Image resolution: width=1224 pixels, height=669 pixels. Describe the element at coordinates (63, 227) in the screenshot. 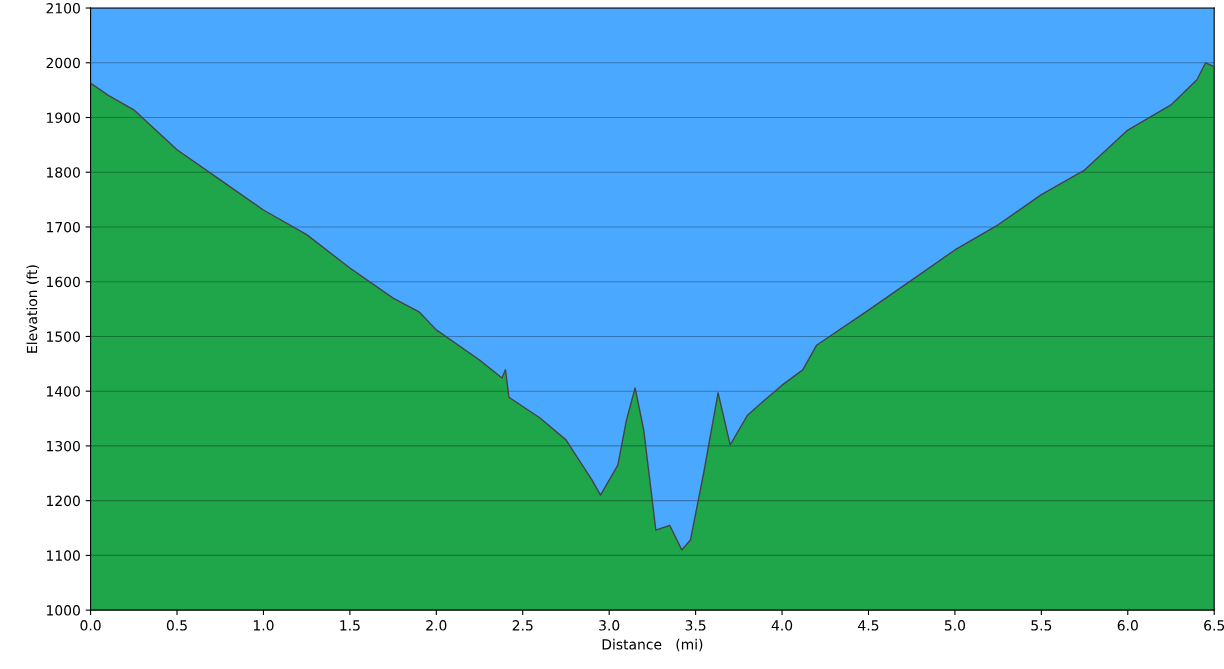

I see `y-tick-label: 1700` at that location.